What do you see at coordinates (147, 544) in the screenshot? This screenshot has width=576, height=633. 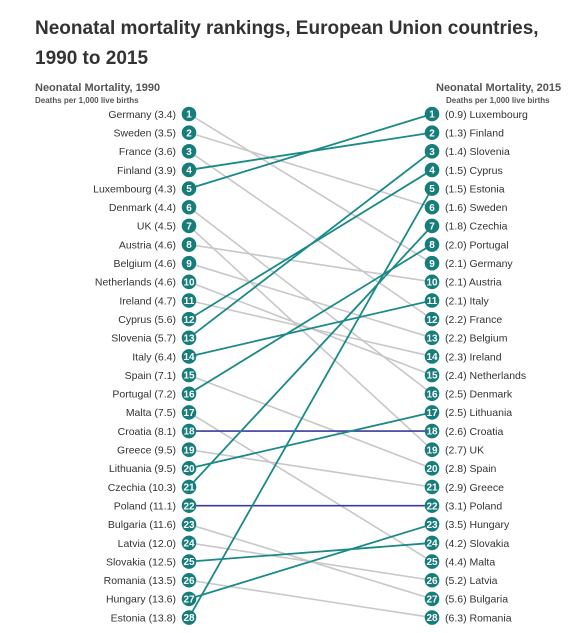 I see `left-label-latvia: Latvia (12.0)` at bounding box center [147, 544].